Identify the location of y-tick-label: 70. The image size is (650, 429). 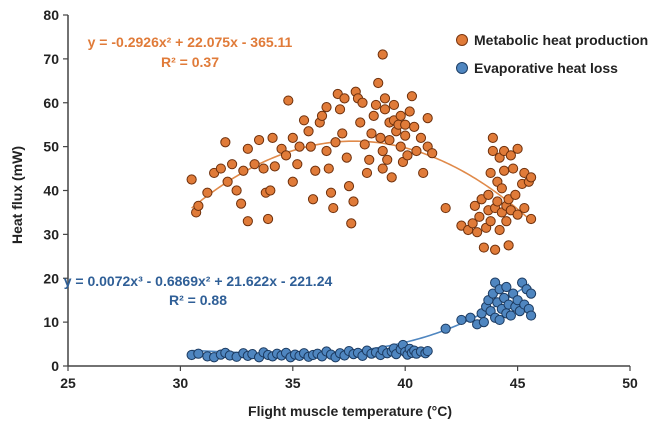
(51, 59).